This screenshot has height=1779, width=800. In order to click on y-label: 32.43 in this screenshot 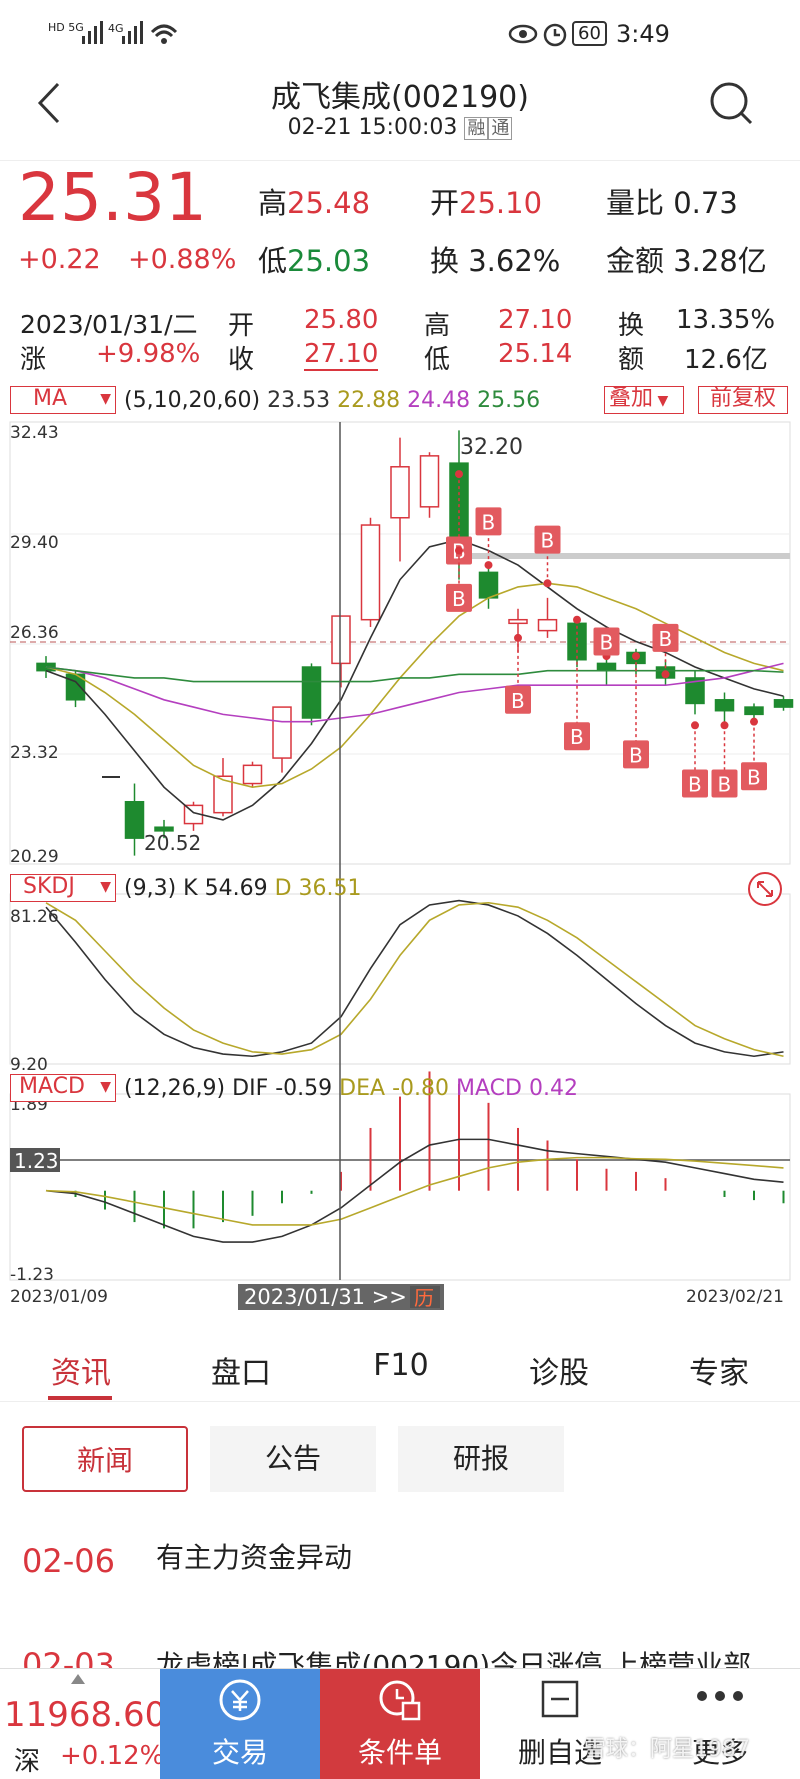, I will do `click(34, 433)`.